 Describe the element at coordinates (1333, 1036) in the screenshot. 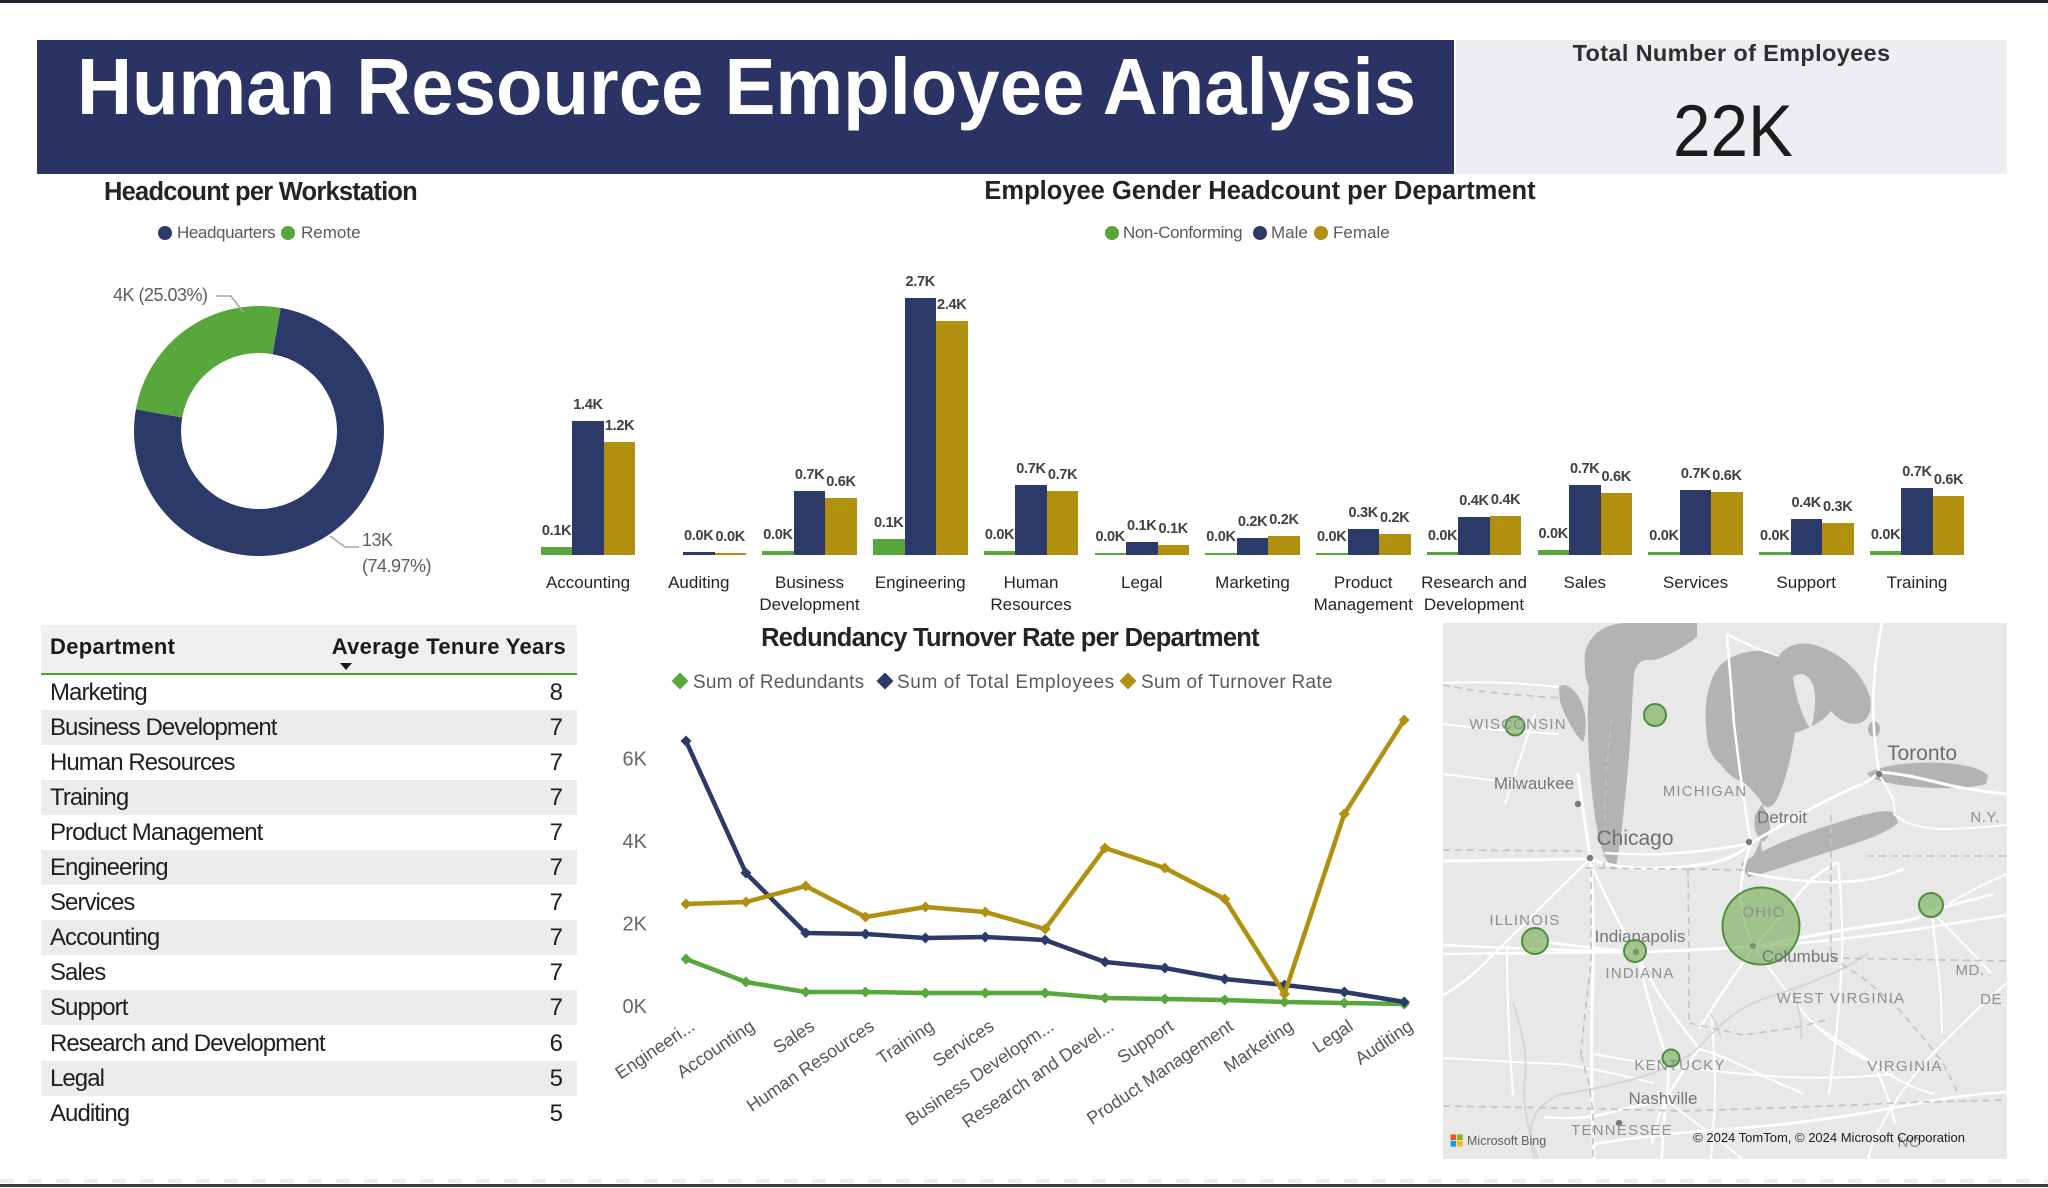

I see `svg-text: Legal` at that location.